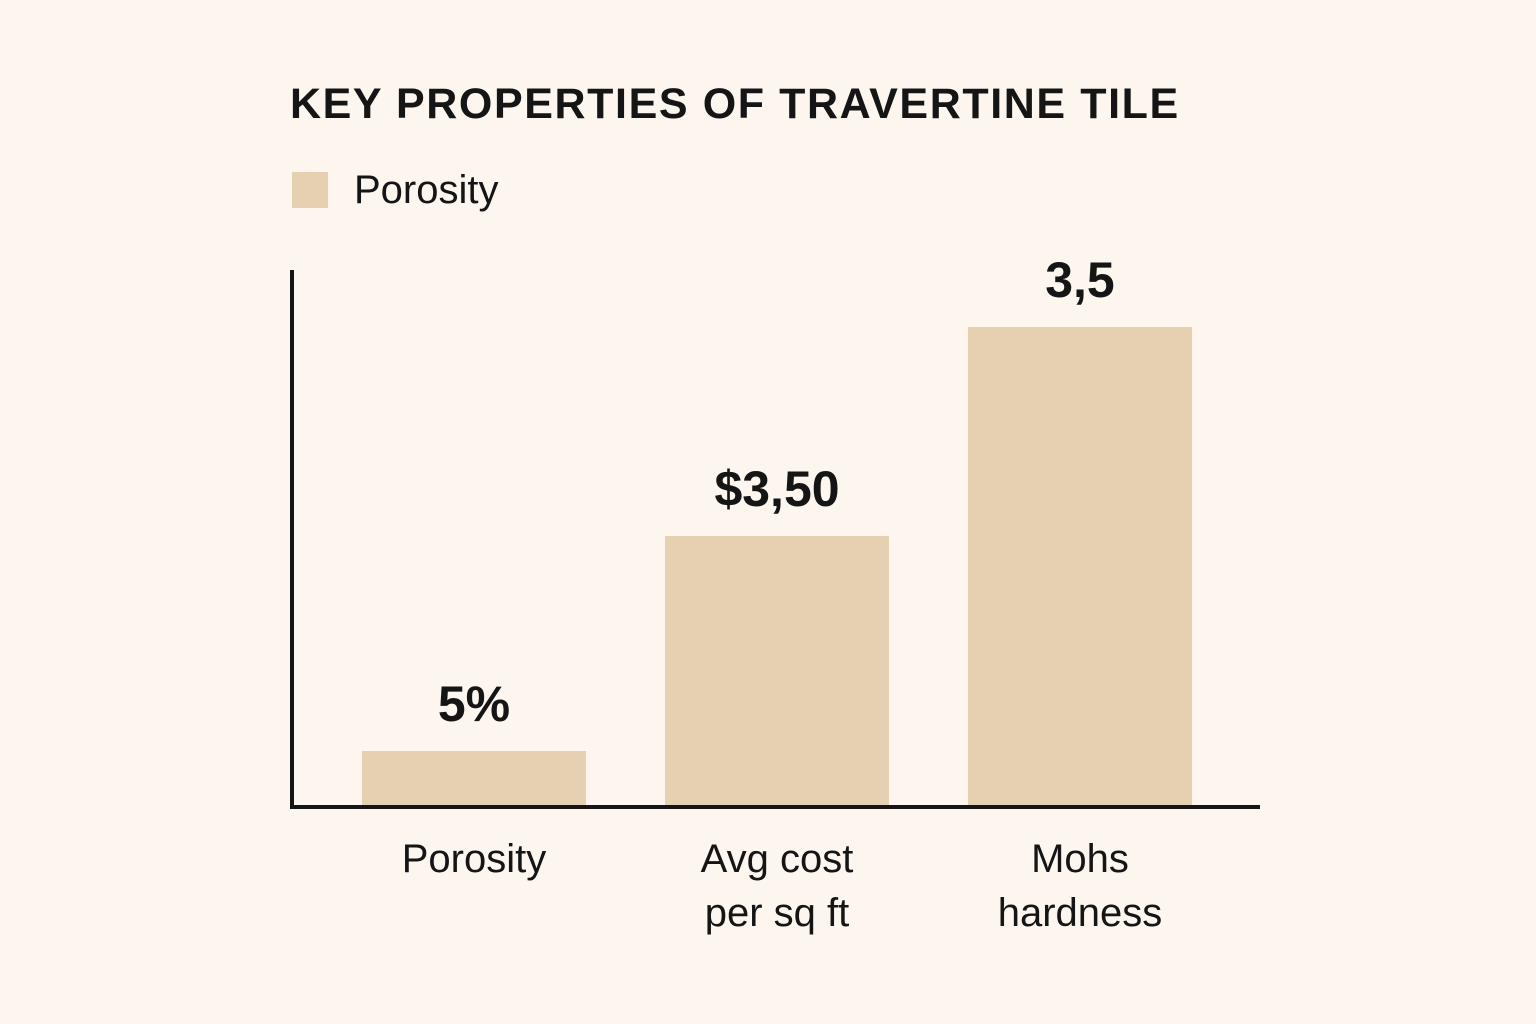 This screenshot has width=1536, height=1024. Describe the element at coordinates (426, 190) in the screenshot. I see `legend-label: Porosity` at that location.